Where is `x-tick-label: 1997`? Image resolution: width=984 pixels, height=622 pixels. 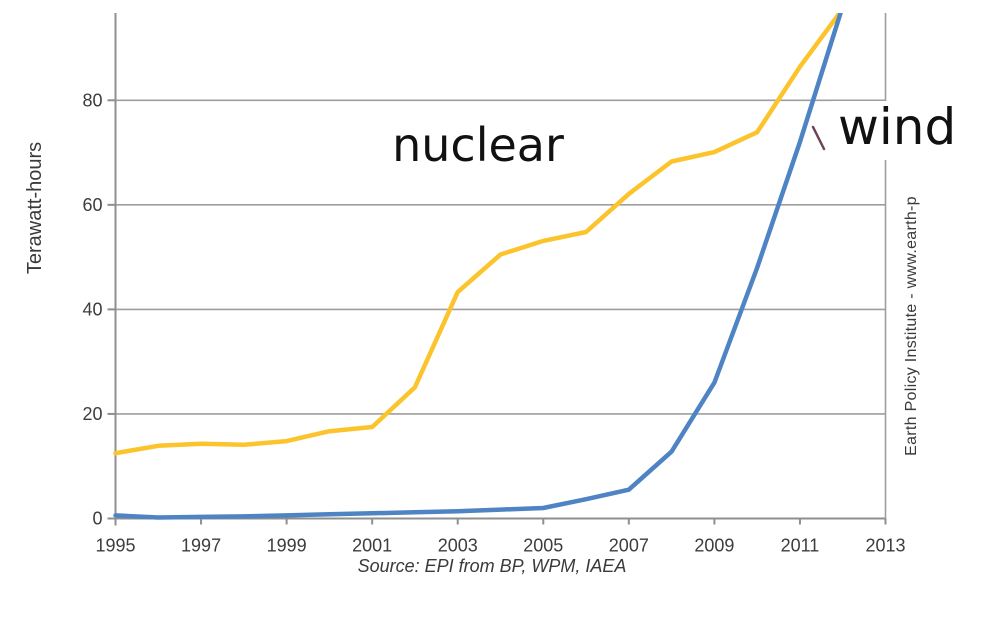
x-tick-label: 1997 is located at coordinates (201, 546).